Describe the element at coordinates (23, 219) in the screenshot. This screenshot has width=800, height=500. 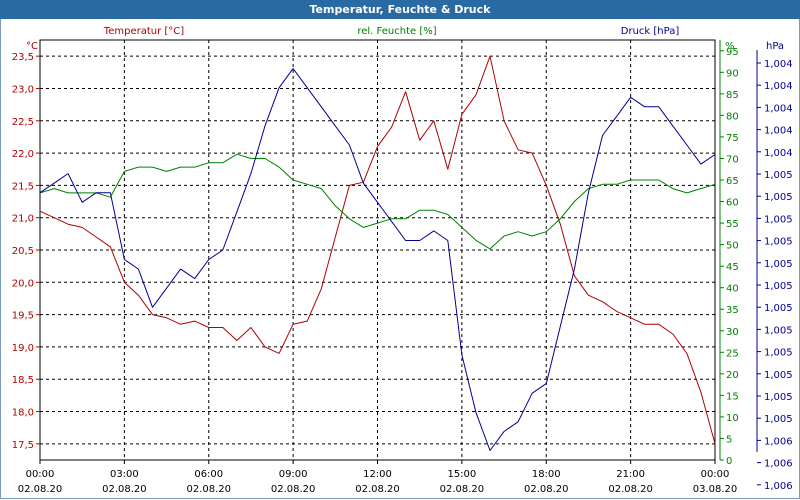
I see `tick-label-temperature: 21,0` at that location.